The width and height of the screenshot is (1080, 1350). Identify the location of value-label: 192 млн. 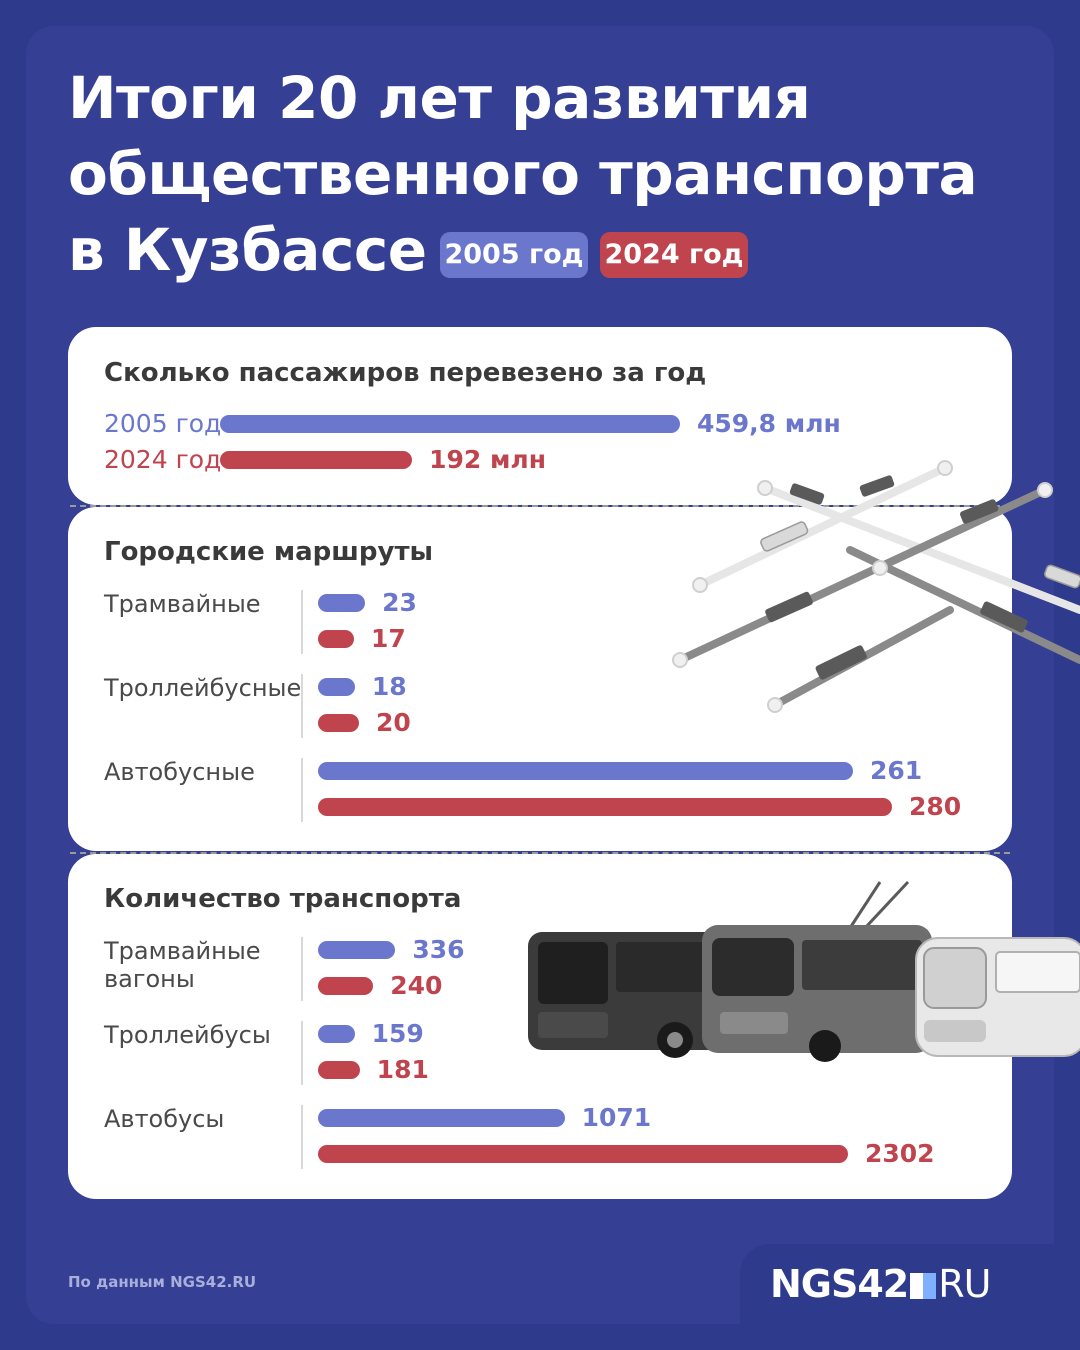
(487, 459).